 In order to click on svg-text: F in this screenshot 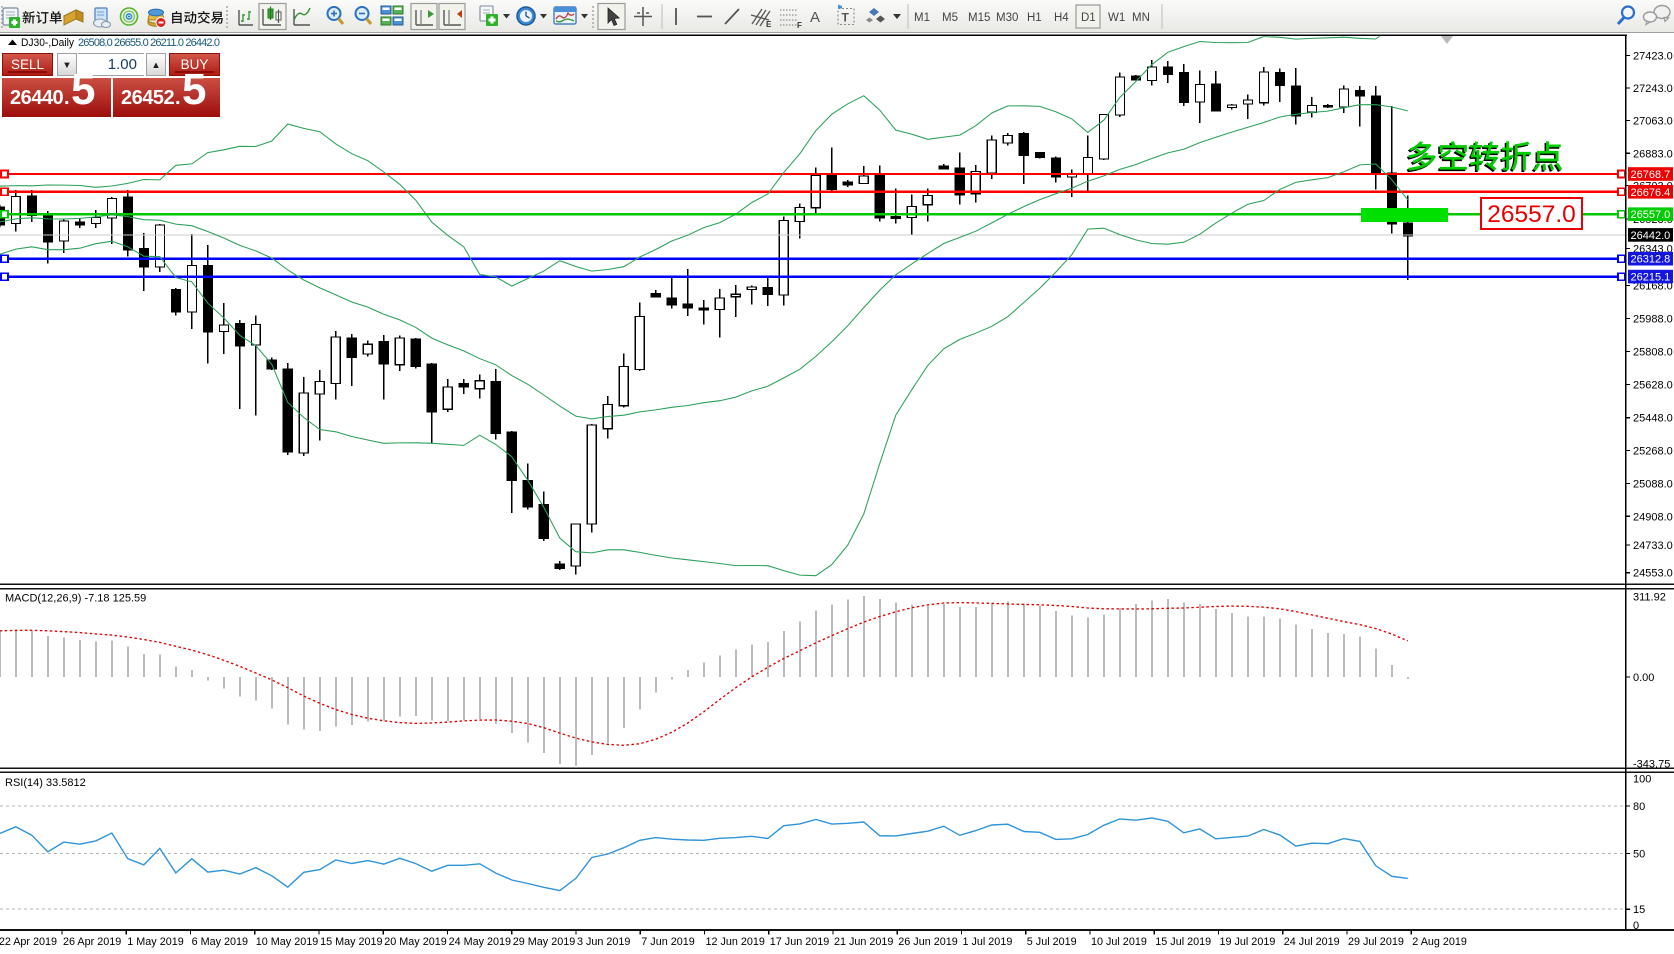, I will do `click(799, 25)`.